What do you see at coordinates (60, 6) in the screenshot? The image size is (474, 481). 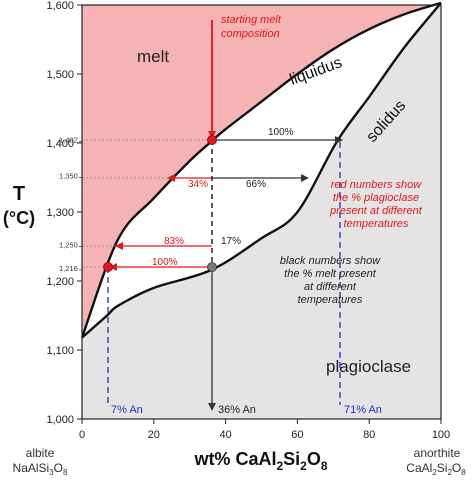 I see `y-tick-label: 1,600` at bounding box center [60, 6].